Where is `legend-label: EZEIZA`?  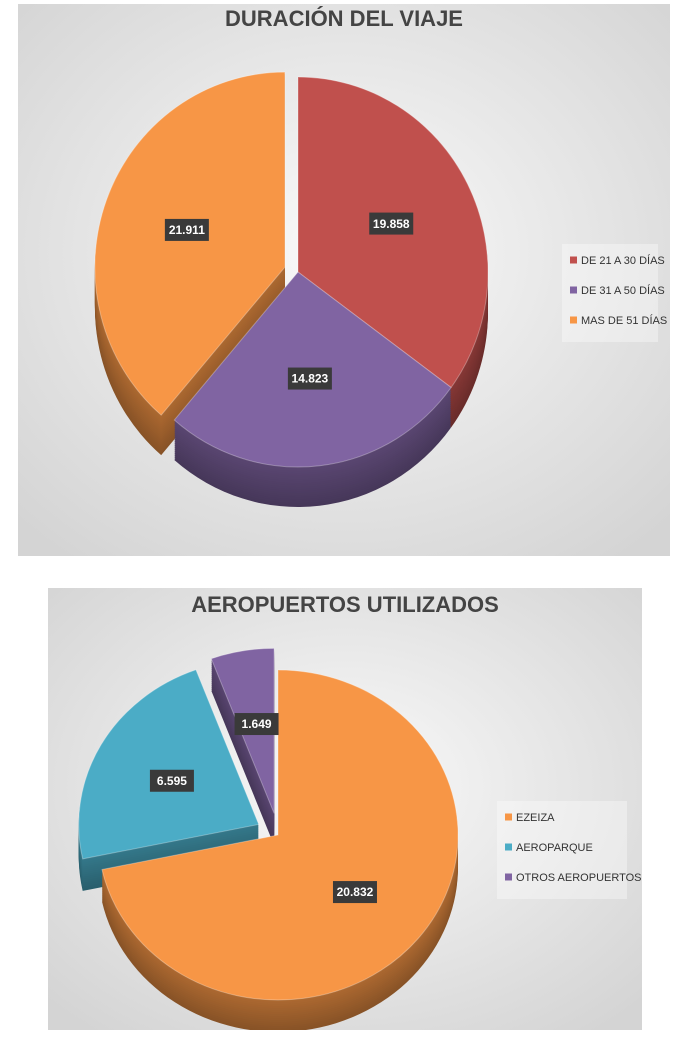
legend-label: EZEIZA is located at coordinates (535, 818).